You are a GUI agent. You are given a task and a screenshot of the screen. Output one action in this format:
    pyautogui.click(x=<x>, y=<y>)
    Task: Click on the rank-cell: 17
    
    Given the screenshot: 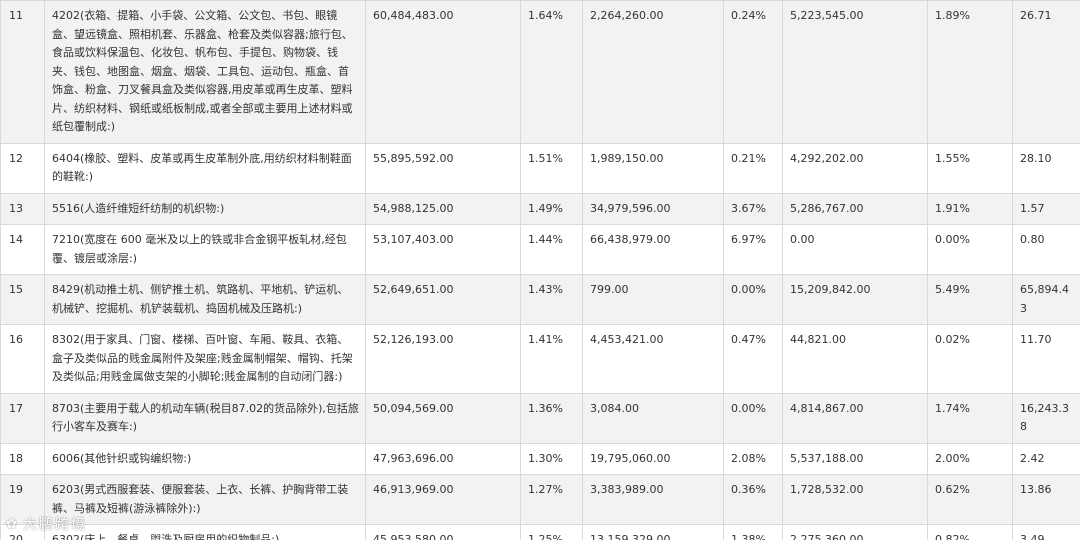 What is the action you would take?
    pyautogui.click(x=22, y=418)
    